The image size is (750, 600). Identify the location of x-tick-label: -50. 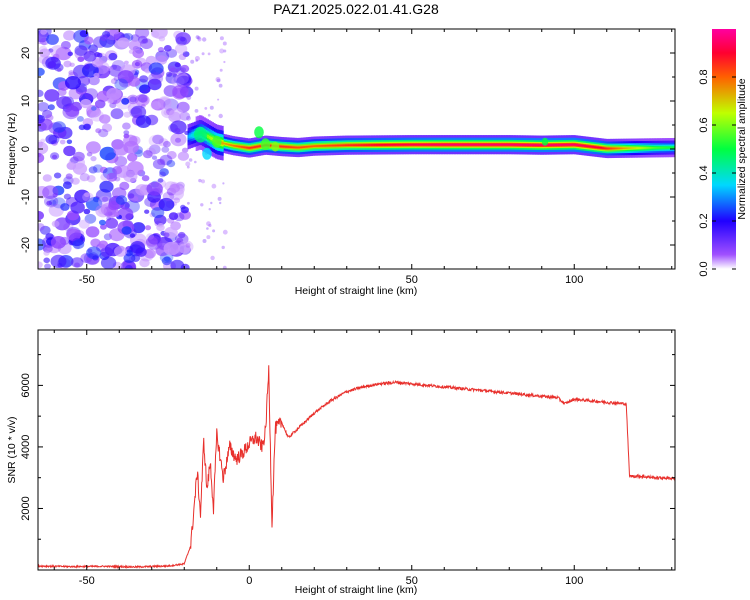
(87, 581).